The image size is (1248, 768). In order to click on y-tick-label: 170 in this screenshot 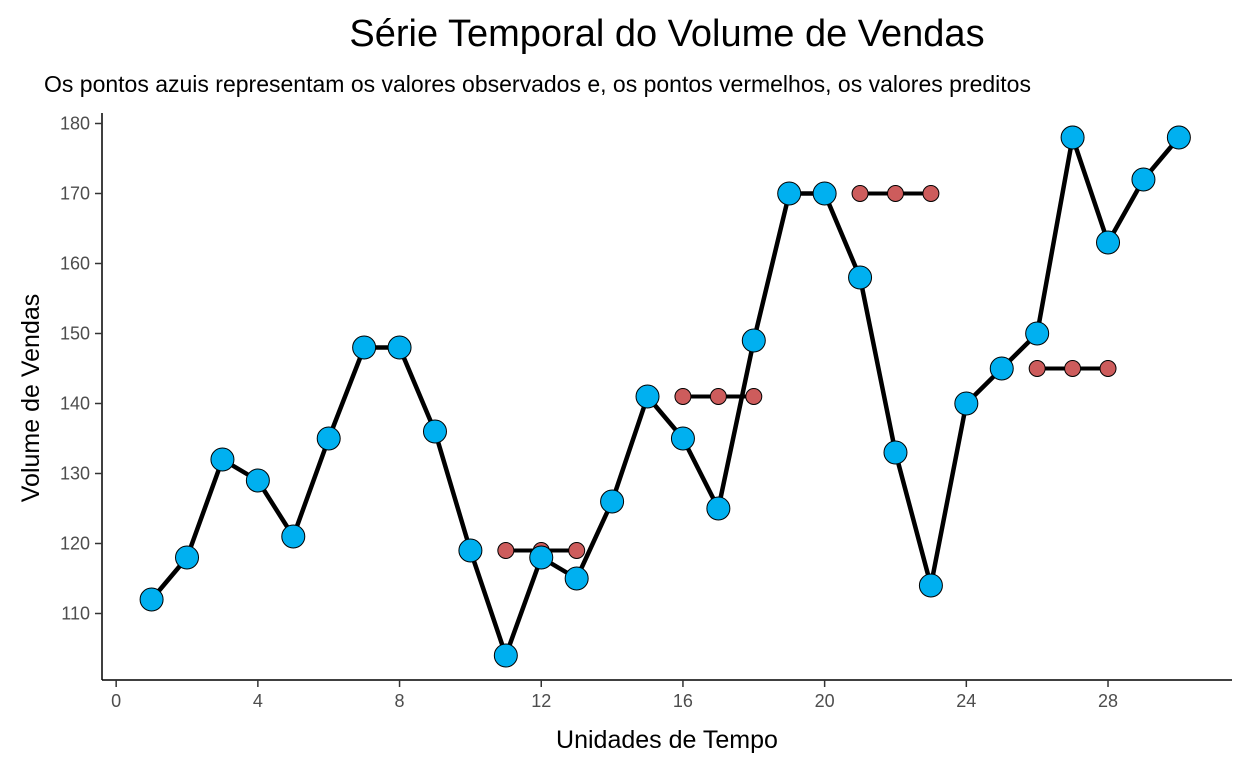, I will do `click(75, 194)`.